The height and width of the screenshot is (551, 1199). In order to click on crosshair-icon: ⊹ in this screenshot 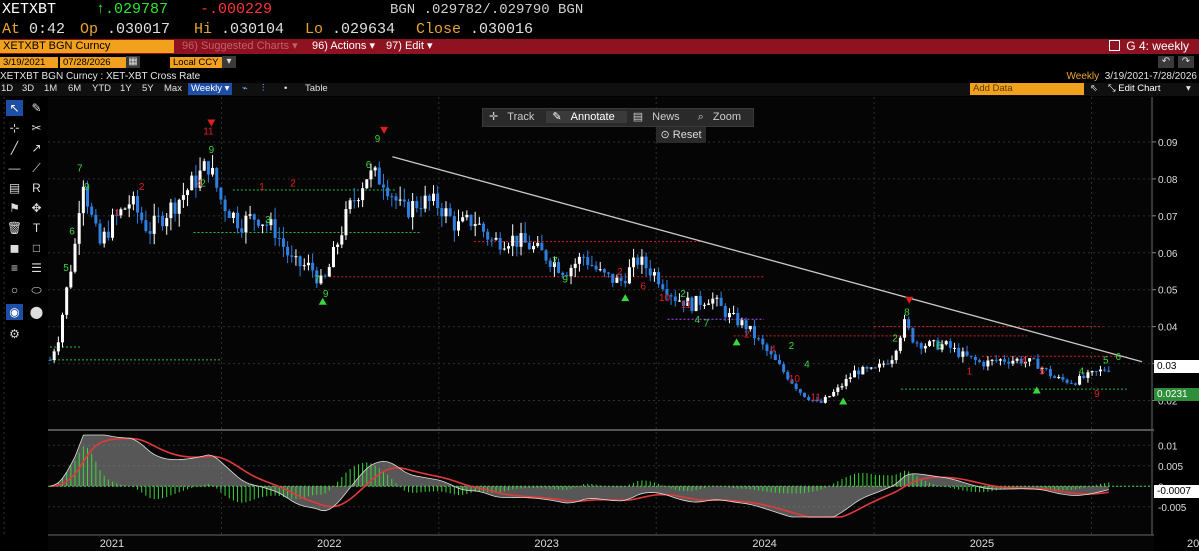, I will do `click(14, 128)`.